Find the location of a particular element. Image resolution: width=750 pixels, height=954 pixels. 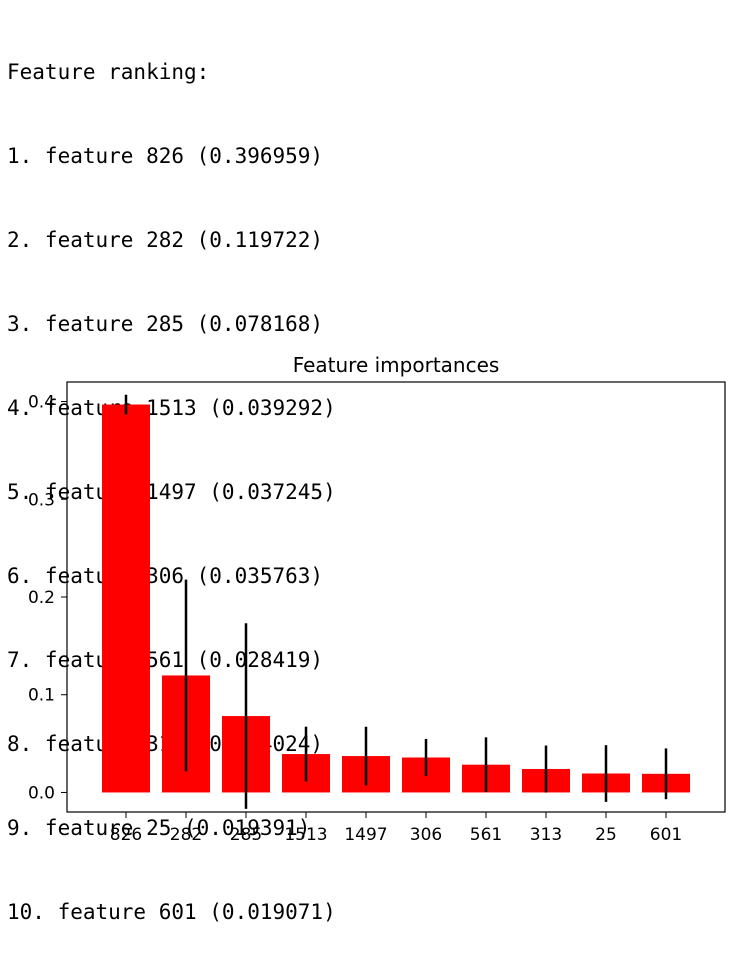

y-tick-label: 0.3 is located at coordinates (41, 500).